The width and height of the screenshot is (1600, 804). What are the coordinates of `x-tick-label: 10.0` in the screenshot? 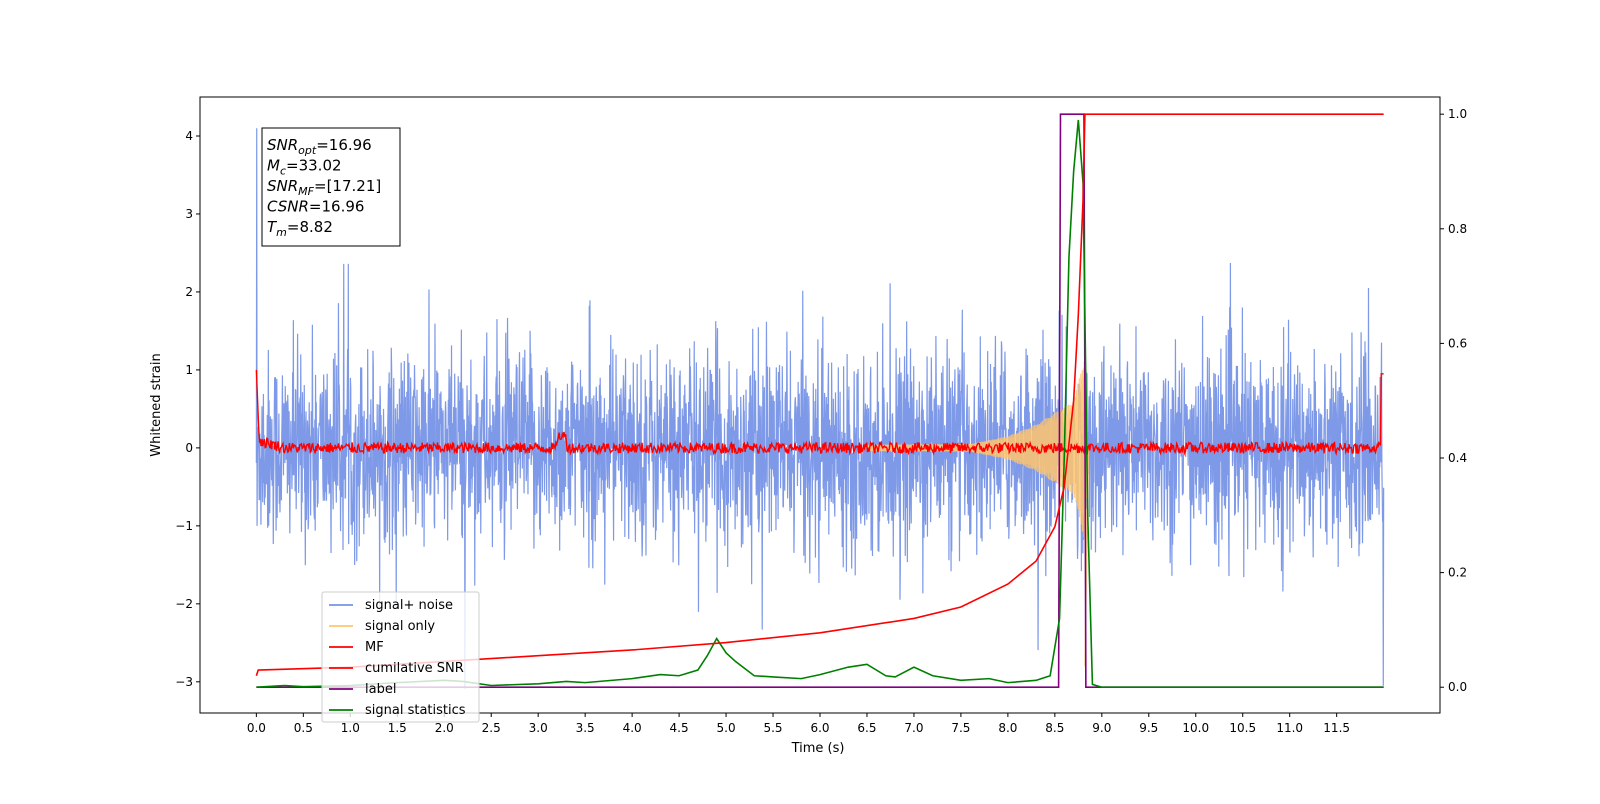 It's located at (1195, 728).